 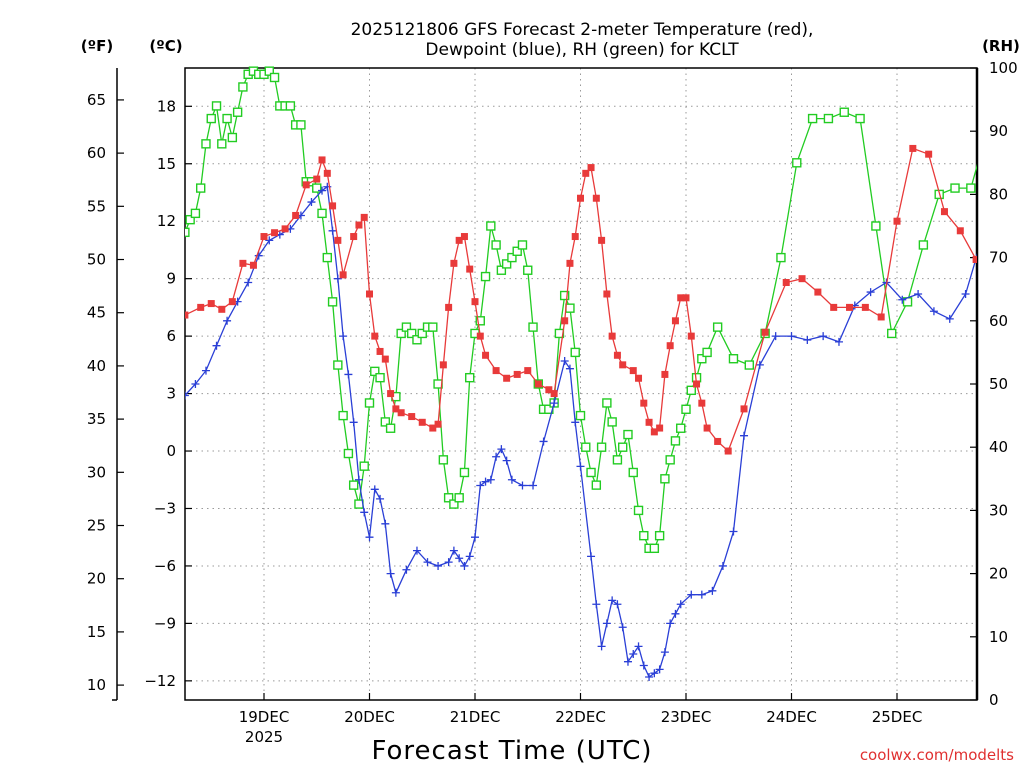 I want to click on rh-tick-label: 100, so click(x=1003, y=68).